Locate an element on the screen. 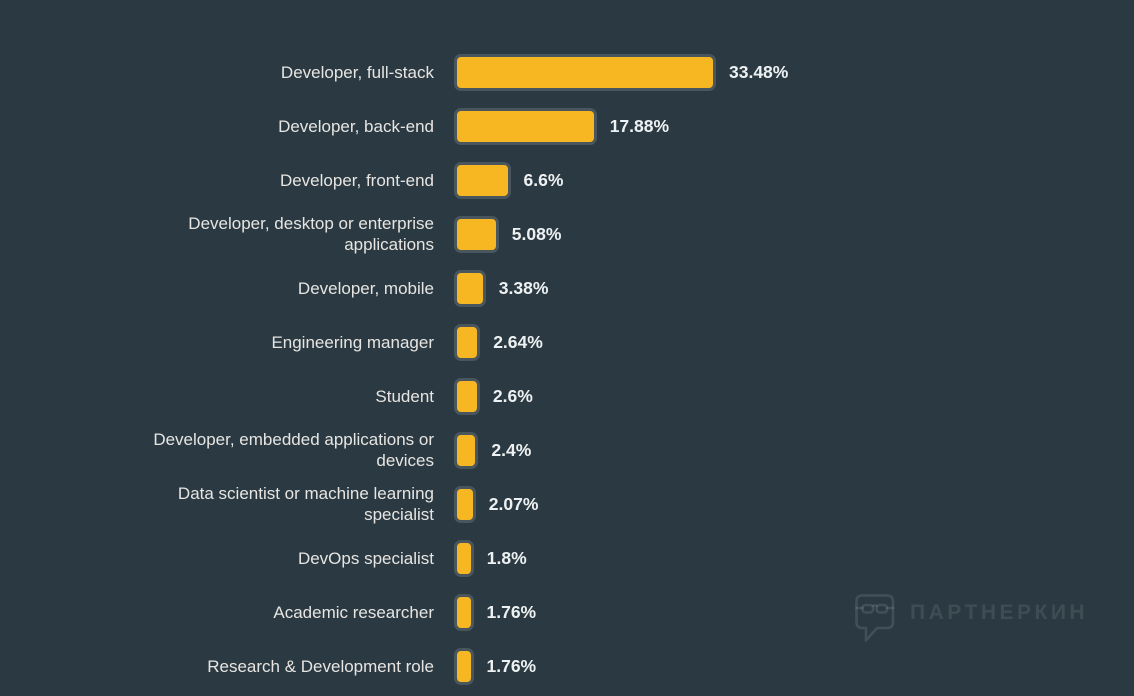 This screenshot has height=696, width=1134. value-label: 2.07% is located at coordinates (513, 503).